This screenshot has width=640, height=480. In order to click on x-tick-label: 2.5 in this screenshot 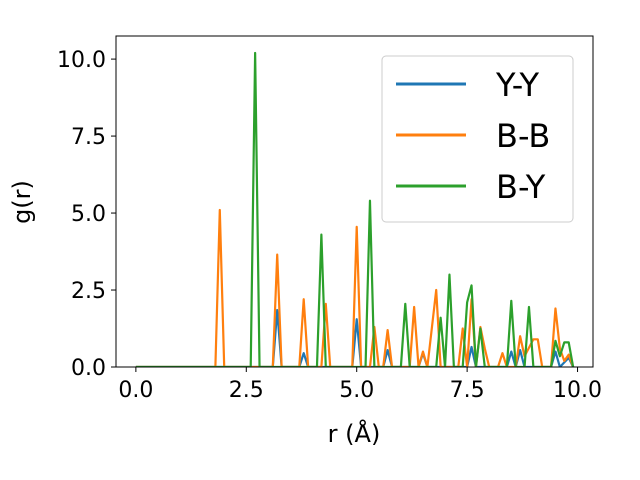, I will do `click(246, 390)`.